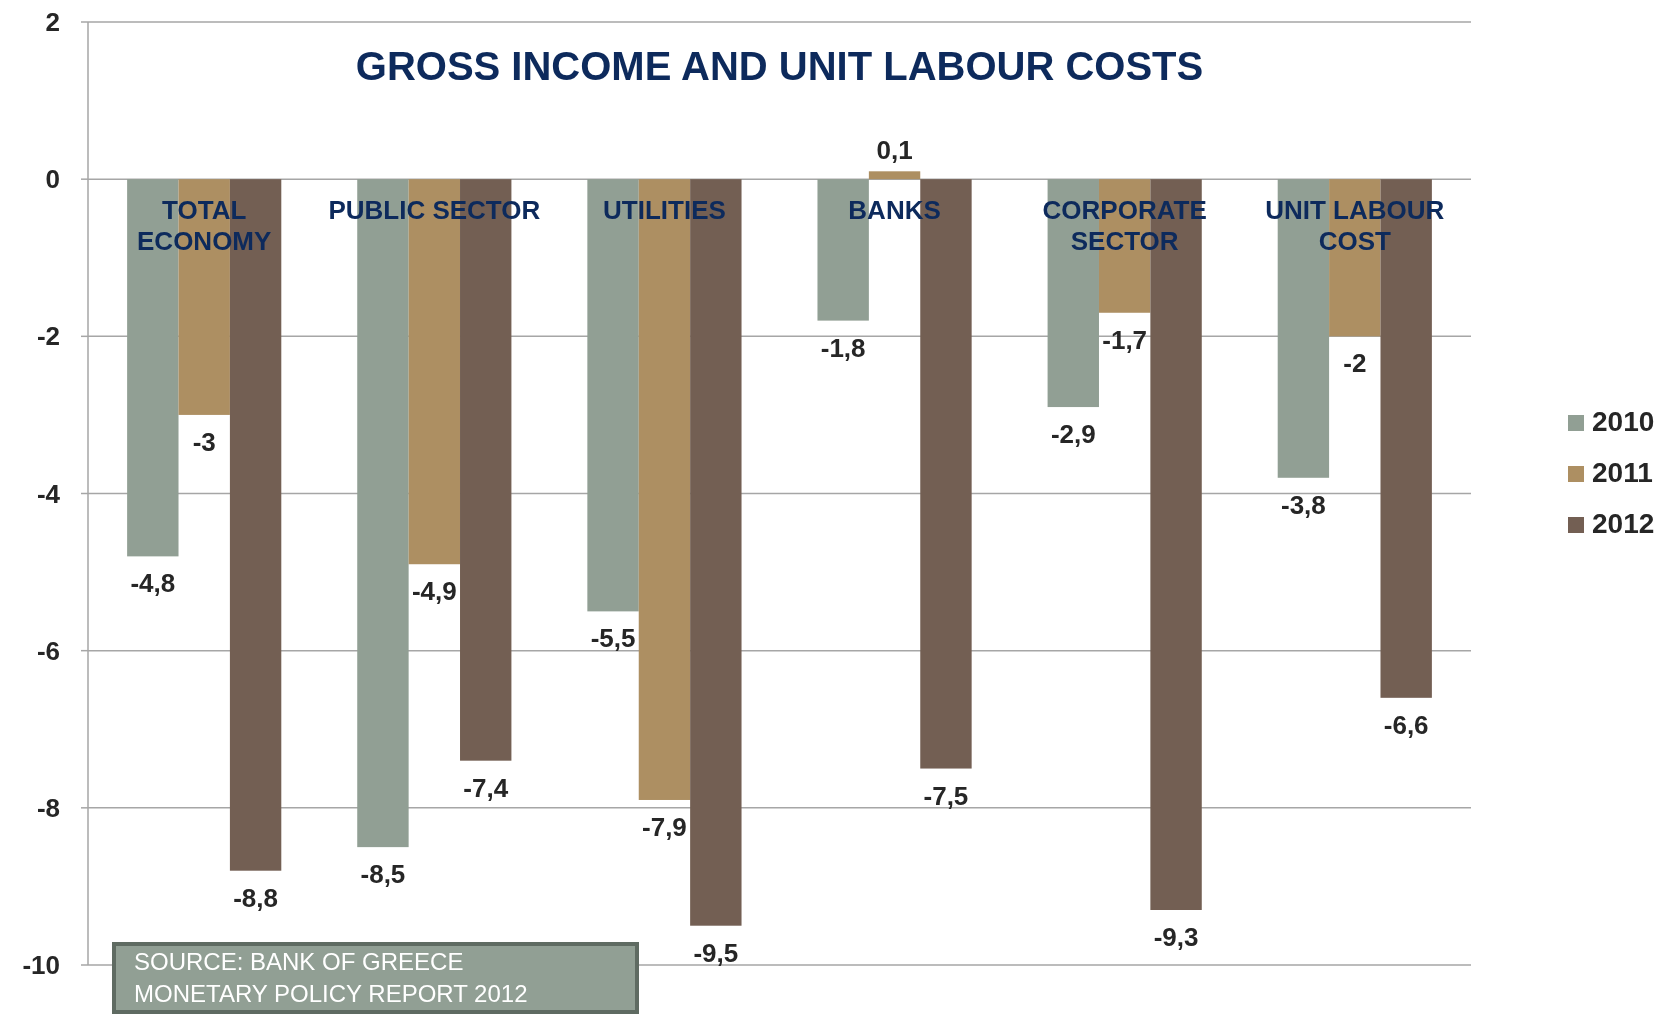 This screenshot has width=1676, height=1023. I want to click on data-label: -2, so click(1355, 363).